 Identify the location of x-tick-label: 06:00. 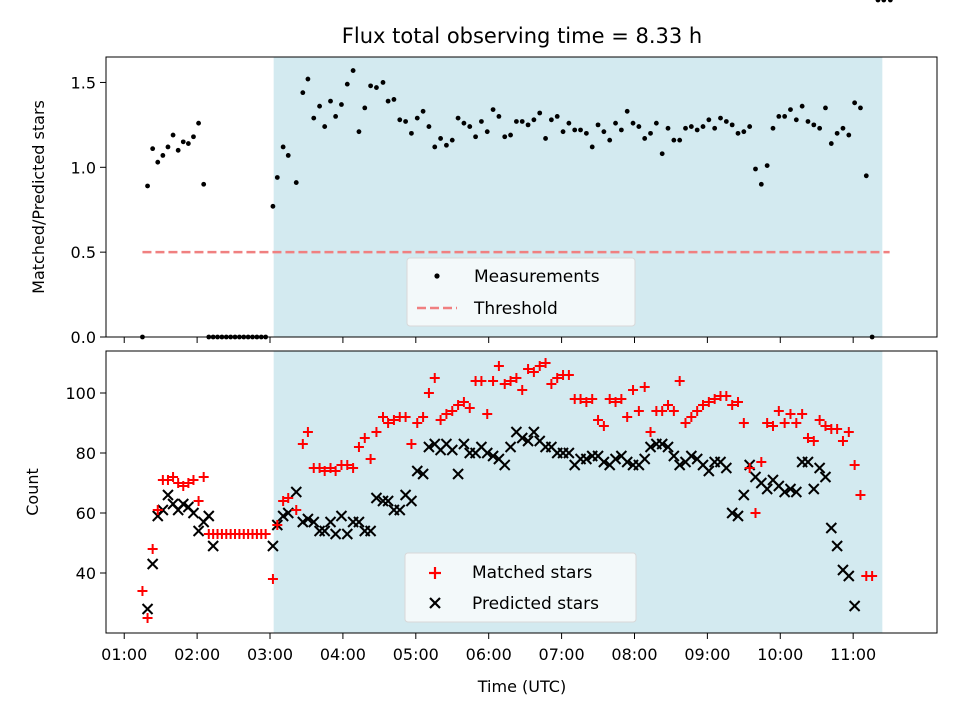
(489, 654).